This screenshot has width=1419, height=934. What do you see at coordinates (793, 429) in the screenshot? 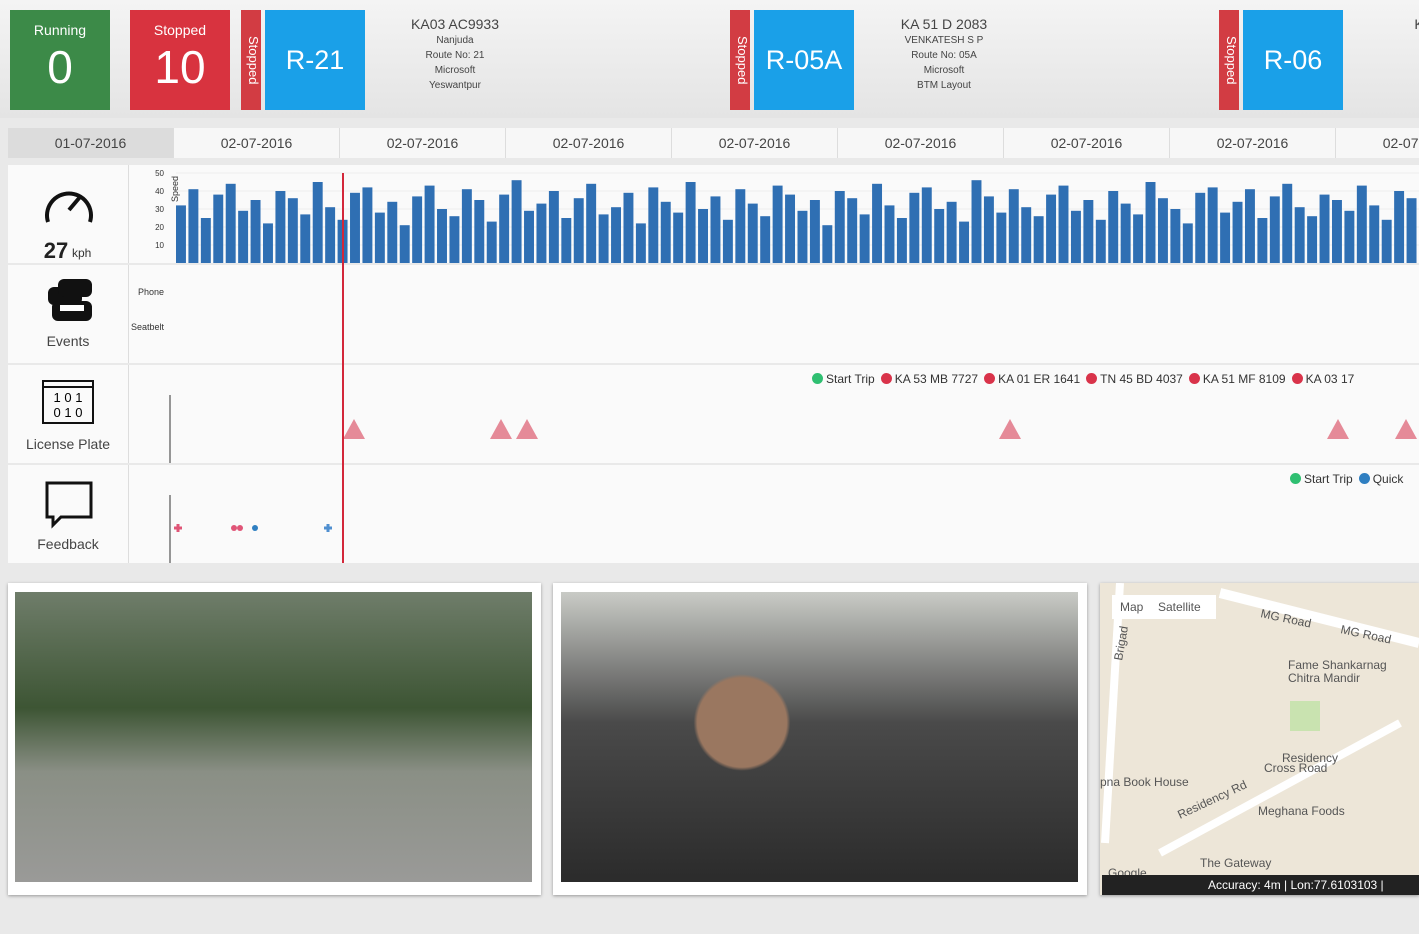
I see `plate-markers` at bounding box center [793, 429].